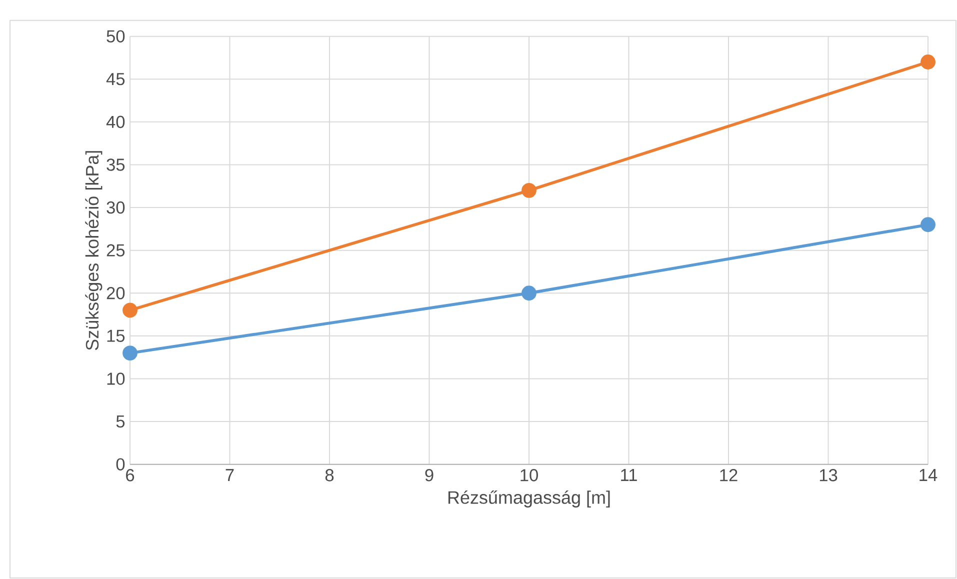 This screenshot has width=957, height=579. What do you see at coordinates (230, 475) in the screenshot?
I see `x-tick-label: 7` at bounding box center [230, 475].